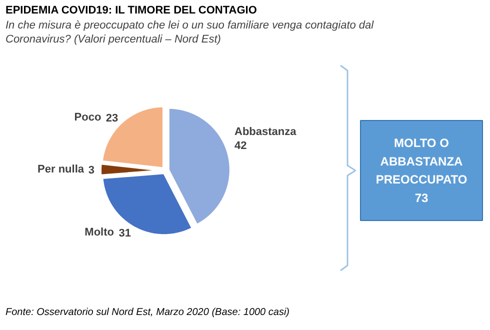 The width and height of the screenshot is (490, 330). I want to click on slice-label: Per nulla, so click(61, 169).